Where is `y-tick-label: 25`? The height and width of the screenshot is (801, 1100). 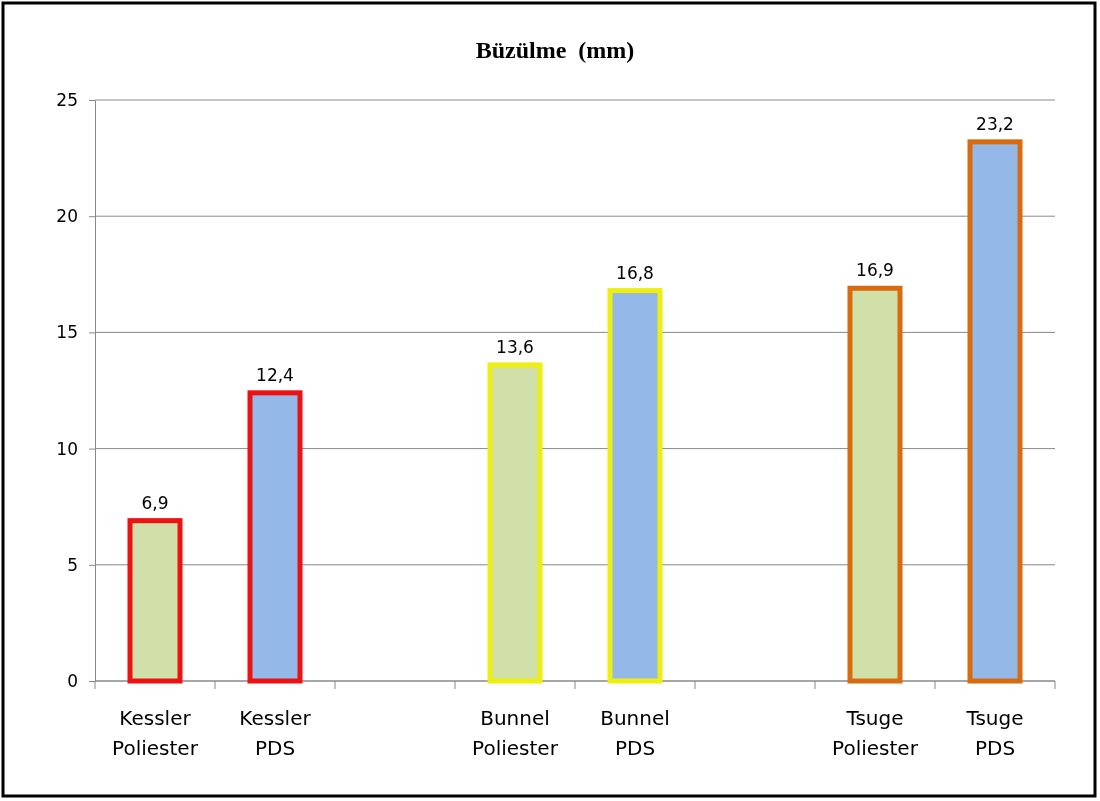
y-tick-label: 25 is located at coordinates (67, 99).